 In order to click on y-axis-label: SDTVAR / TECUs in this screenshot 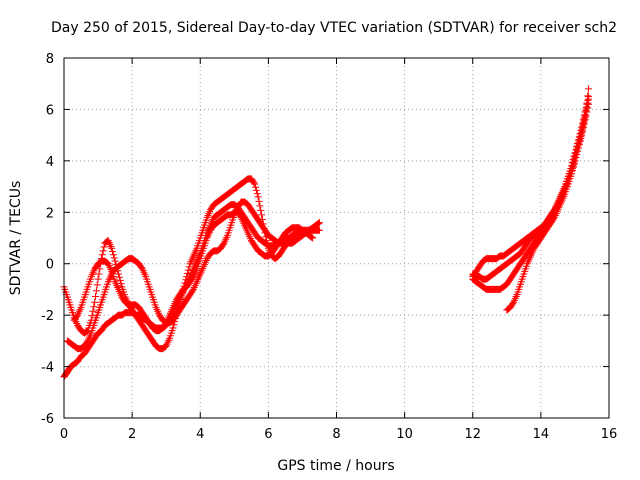, I will do `click(16, 238)`.